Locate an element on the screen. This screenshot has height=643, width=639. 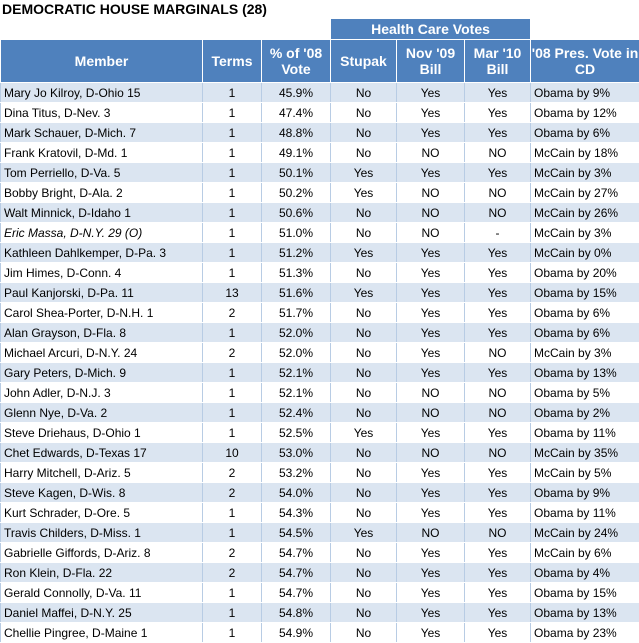
member-cell: Alan Grayson, D-Fla. 8 is located at coordinates (102, 333).